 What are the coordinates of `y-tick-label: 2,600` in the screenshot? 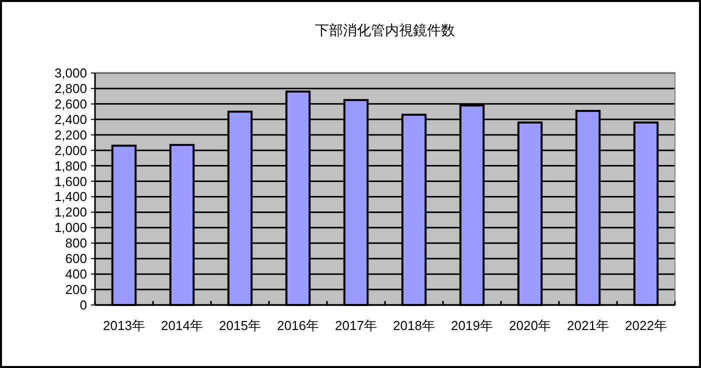 It's located at (70, 104).